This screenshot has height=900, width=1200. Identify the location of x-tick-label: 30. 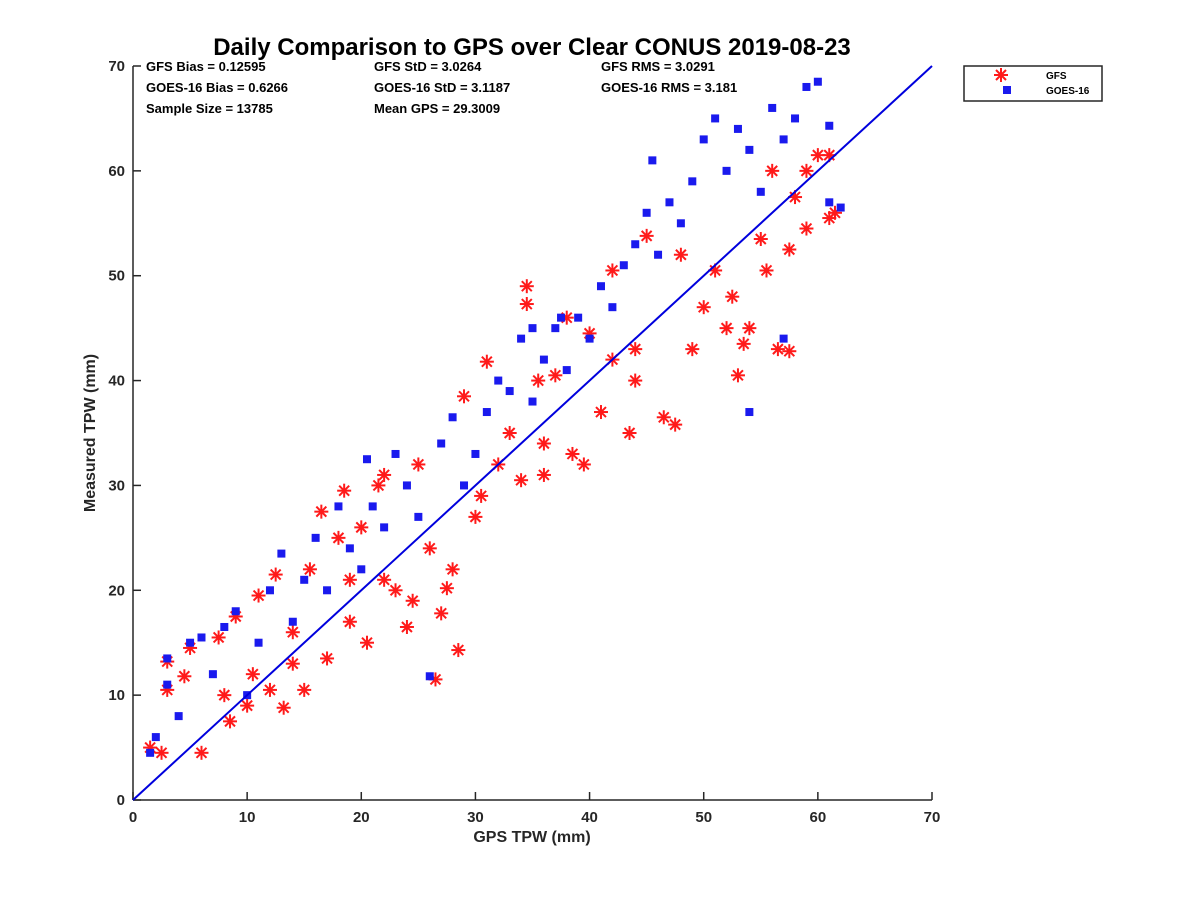
(475, 817).